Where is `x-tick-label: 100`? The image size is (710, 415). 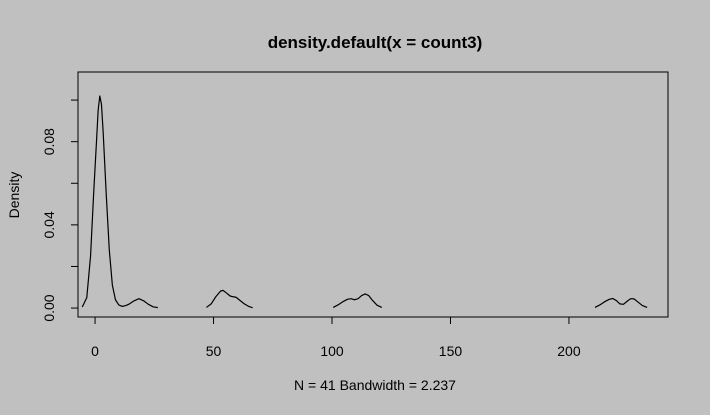
x-tick-label: 100 is located at coordinates (332, 351).